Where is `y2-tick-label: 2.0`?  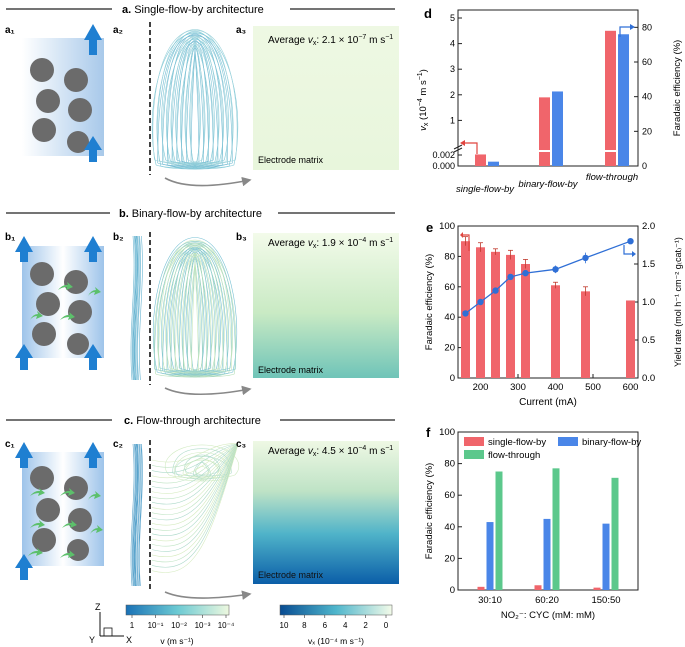
y2-tick-label: 2.0 is located at coordinates (648, 226).